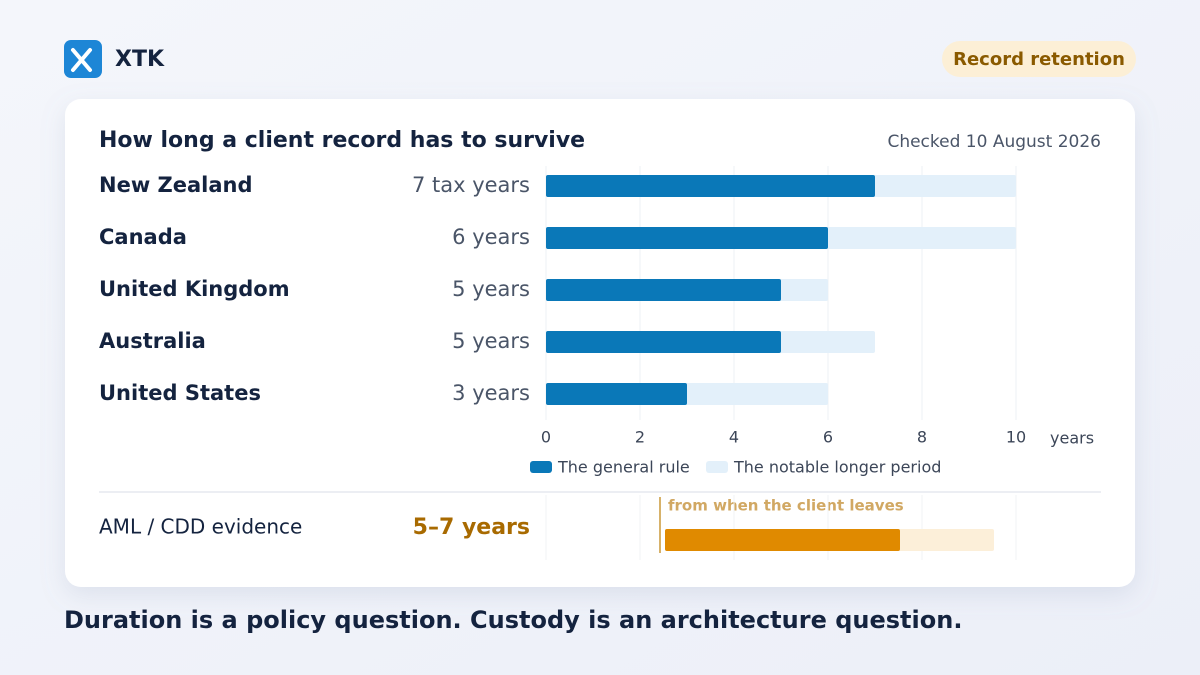 This screenshot has width=1200, height=675. What do you see at coordinates (491, 393) in the screenshot?
I see `value-label: 3 years` at bounding box center [491, 393].